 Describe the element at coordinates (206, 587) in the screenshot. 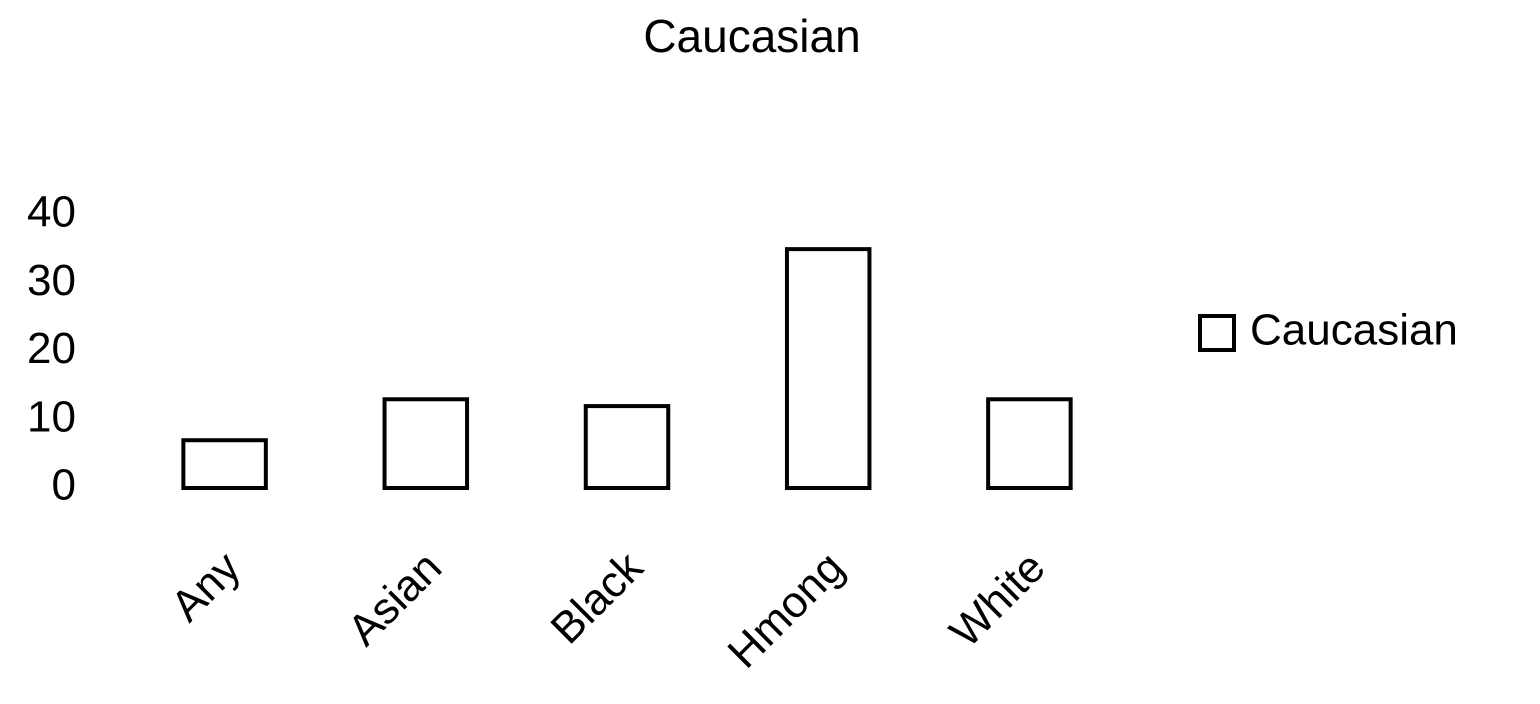

I see `x-tick-label: Any` at that location.